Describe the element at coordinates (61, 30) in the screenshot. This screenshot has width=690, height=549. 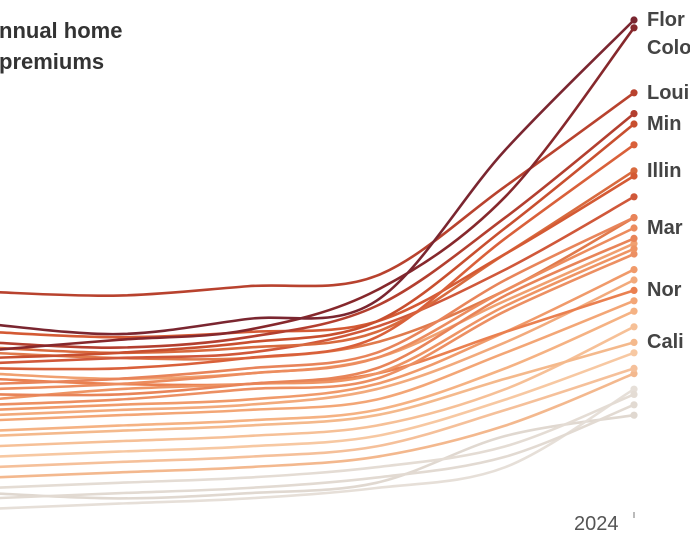
I see `chart-title-line-1: nnual home` at that location.